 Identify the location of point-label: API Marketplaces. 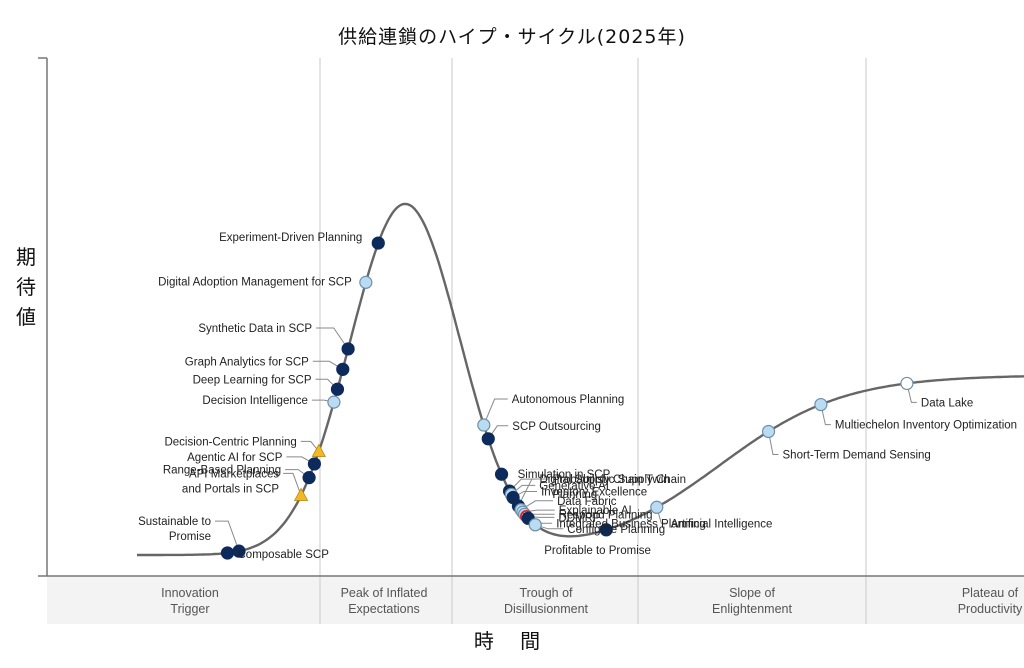
(234, 474).